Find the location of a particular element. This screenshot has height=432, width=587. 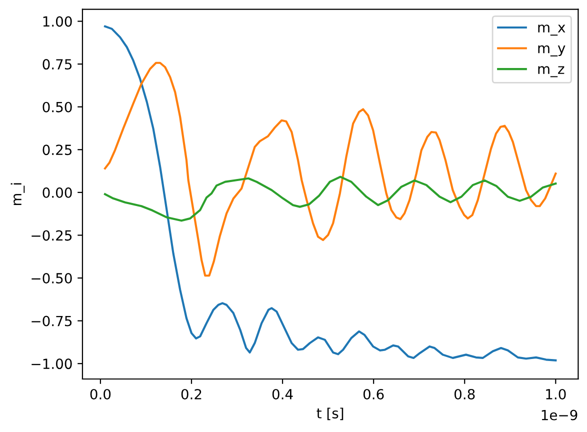

y-tick-label: −0.75 is located at coordinates (52, 321).